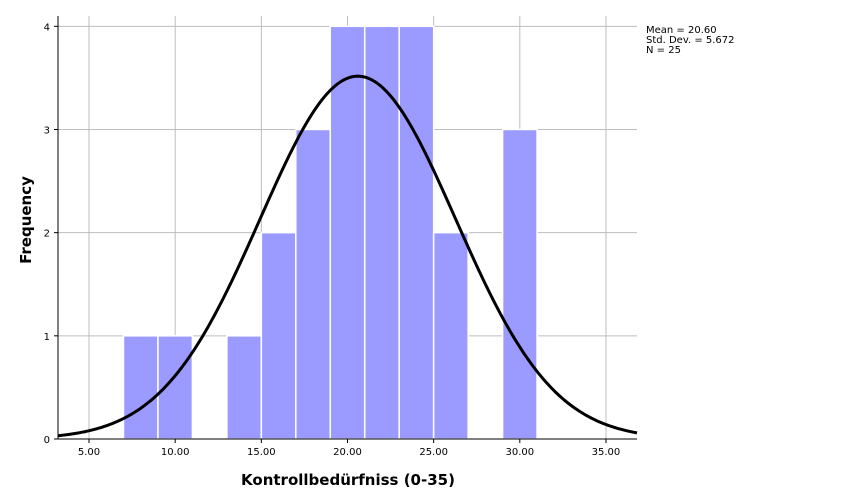 The image size is (850, 500). What do you see at coordinates (89, 452) in the screenshot?
I see `x-tick-label: 5.00` at bounding box center [89, 452].